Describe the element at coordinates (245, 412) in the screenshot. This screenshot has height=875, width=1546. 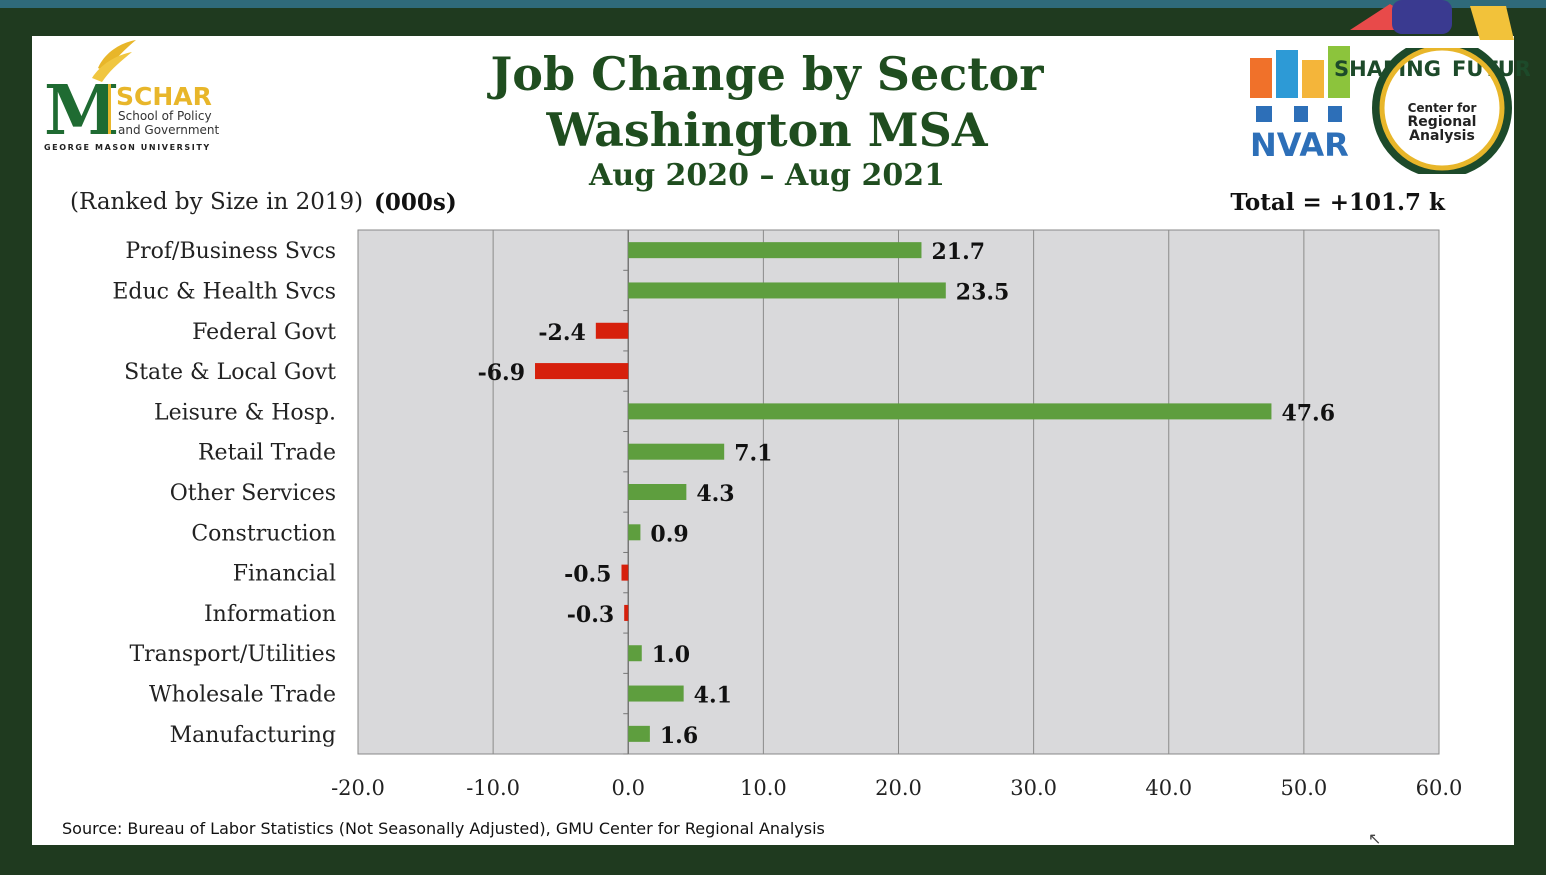
I see `category-label: Leisure & Hosp.` at that location.